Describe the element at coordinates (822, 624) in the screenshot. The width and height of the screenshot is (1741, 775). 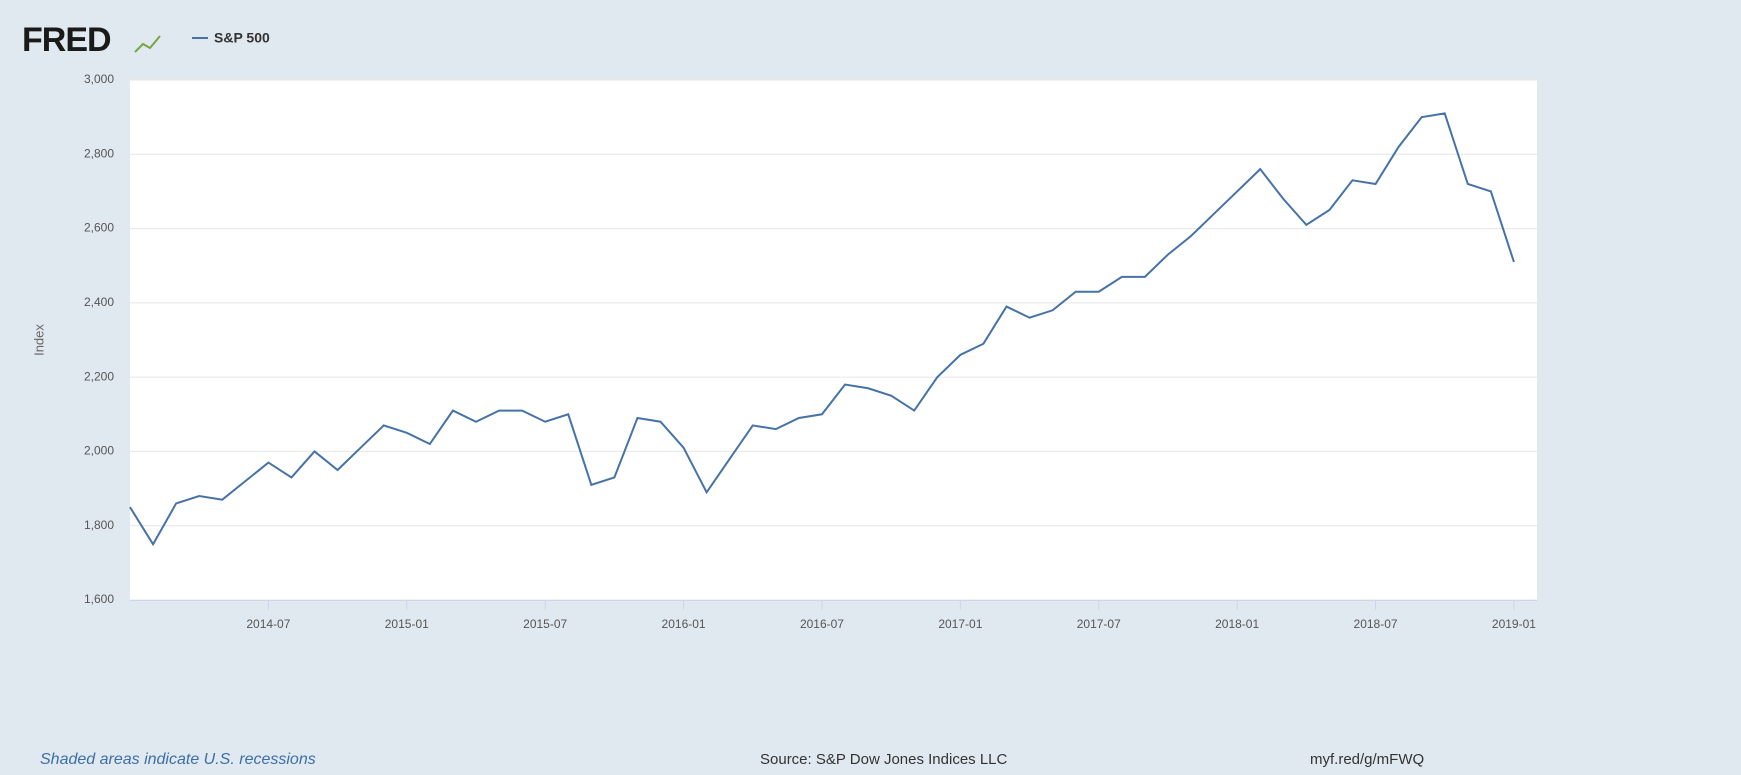
I see `x-tick-label: 2016-07` at that location.